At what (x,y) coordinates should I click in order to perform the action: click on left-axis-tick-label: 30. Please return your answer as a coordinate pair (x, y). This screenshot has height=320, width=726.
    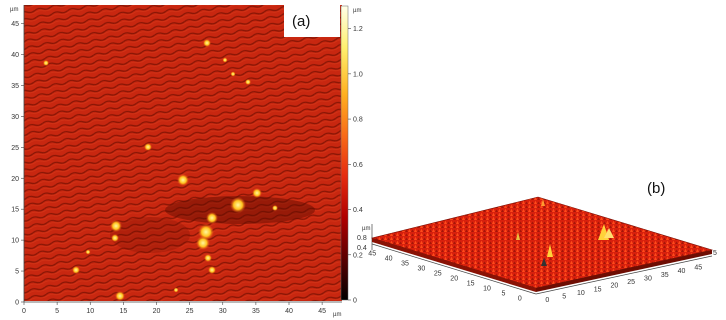
    Looking at the image, I should click on (422, 269).